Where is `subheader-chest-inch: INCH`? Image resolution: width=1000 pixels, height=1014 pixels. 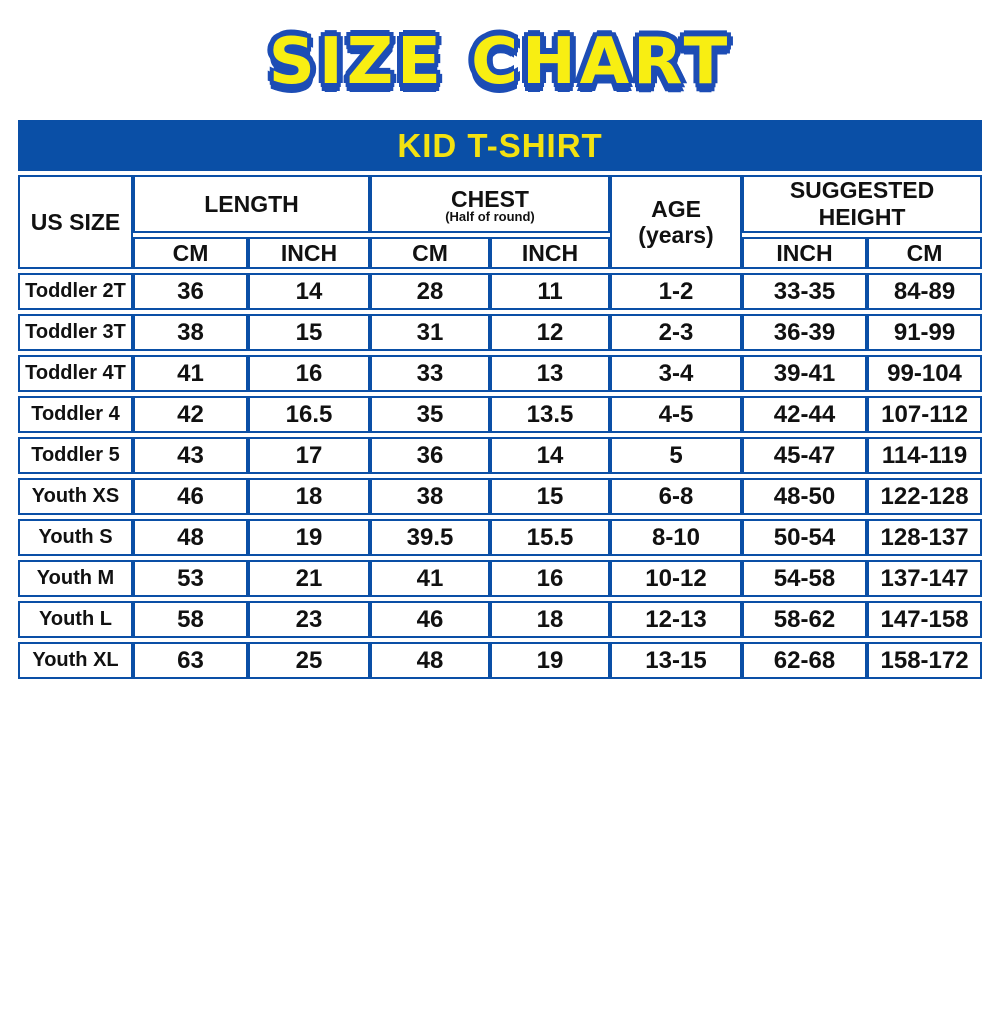 subheader-chest-inch: INCH is located at coordinates (550, 253).